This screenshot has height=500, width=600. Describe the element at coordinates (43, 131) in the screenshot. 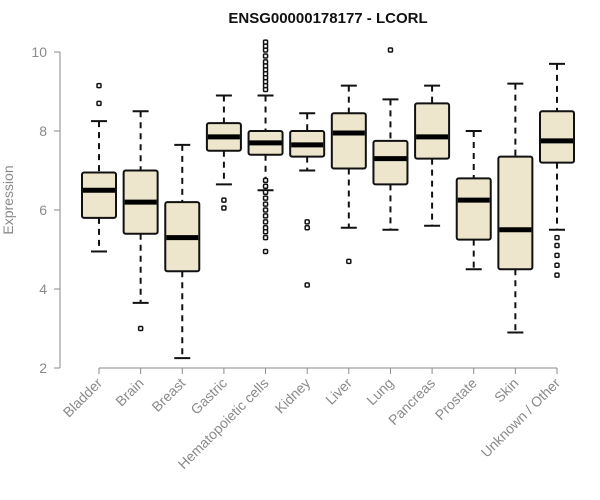

I see `y-tick-label: 8` at that location.